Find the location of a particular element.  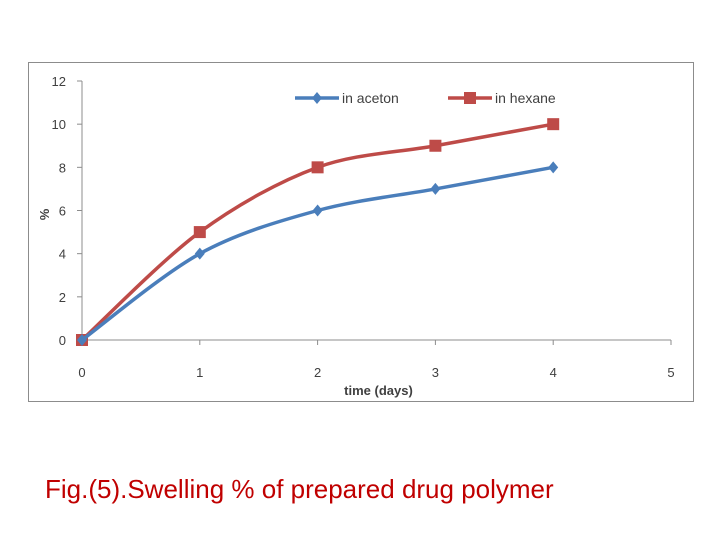

x-tick-label: 2 is located at coordinates (317, 372).